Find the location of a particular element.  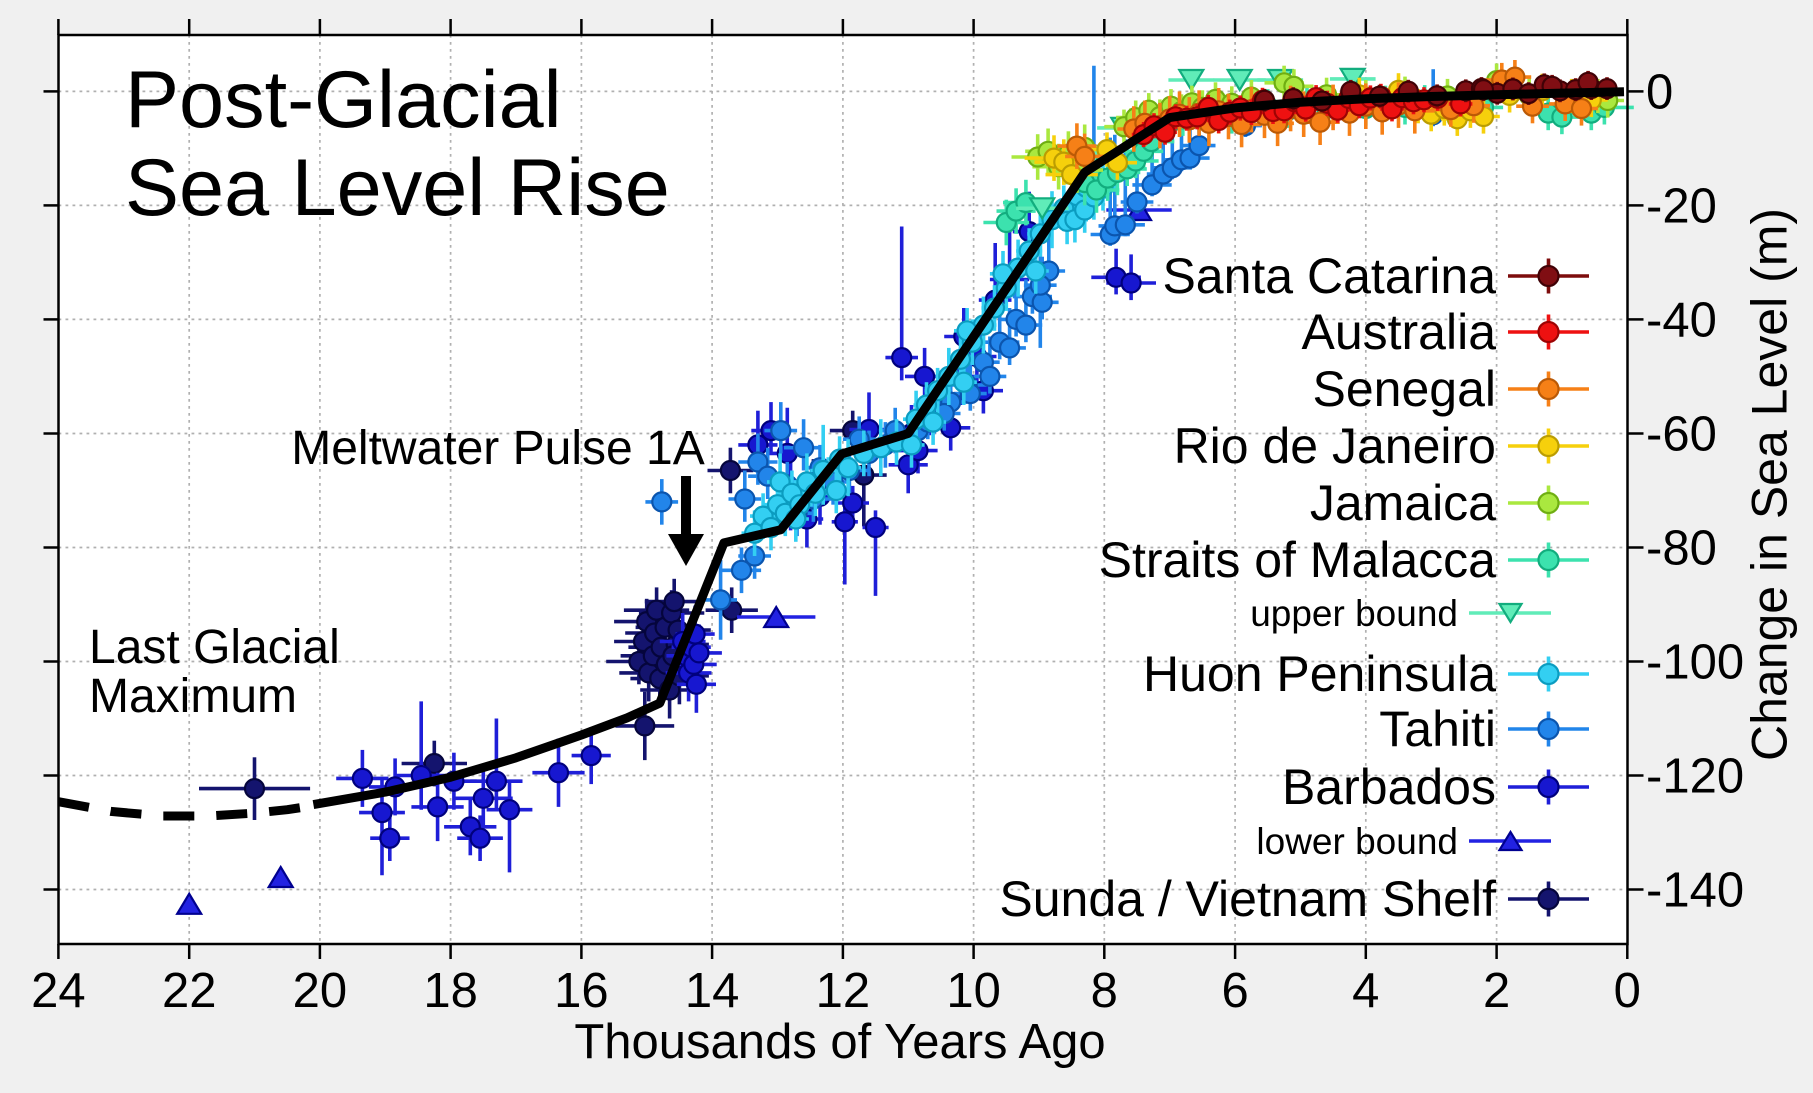

svg-text: 8 is located at coordinates (1104, 991).